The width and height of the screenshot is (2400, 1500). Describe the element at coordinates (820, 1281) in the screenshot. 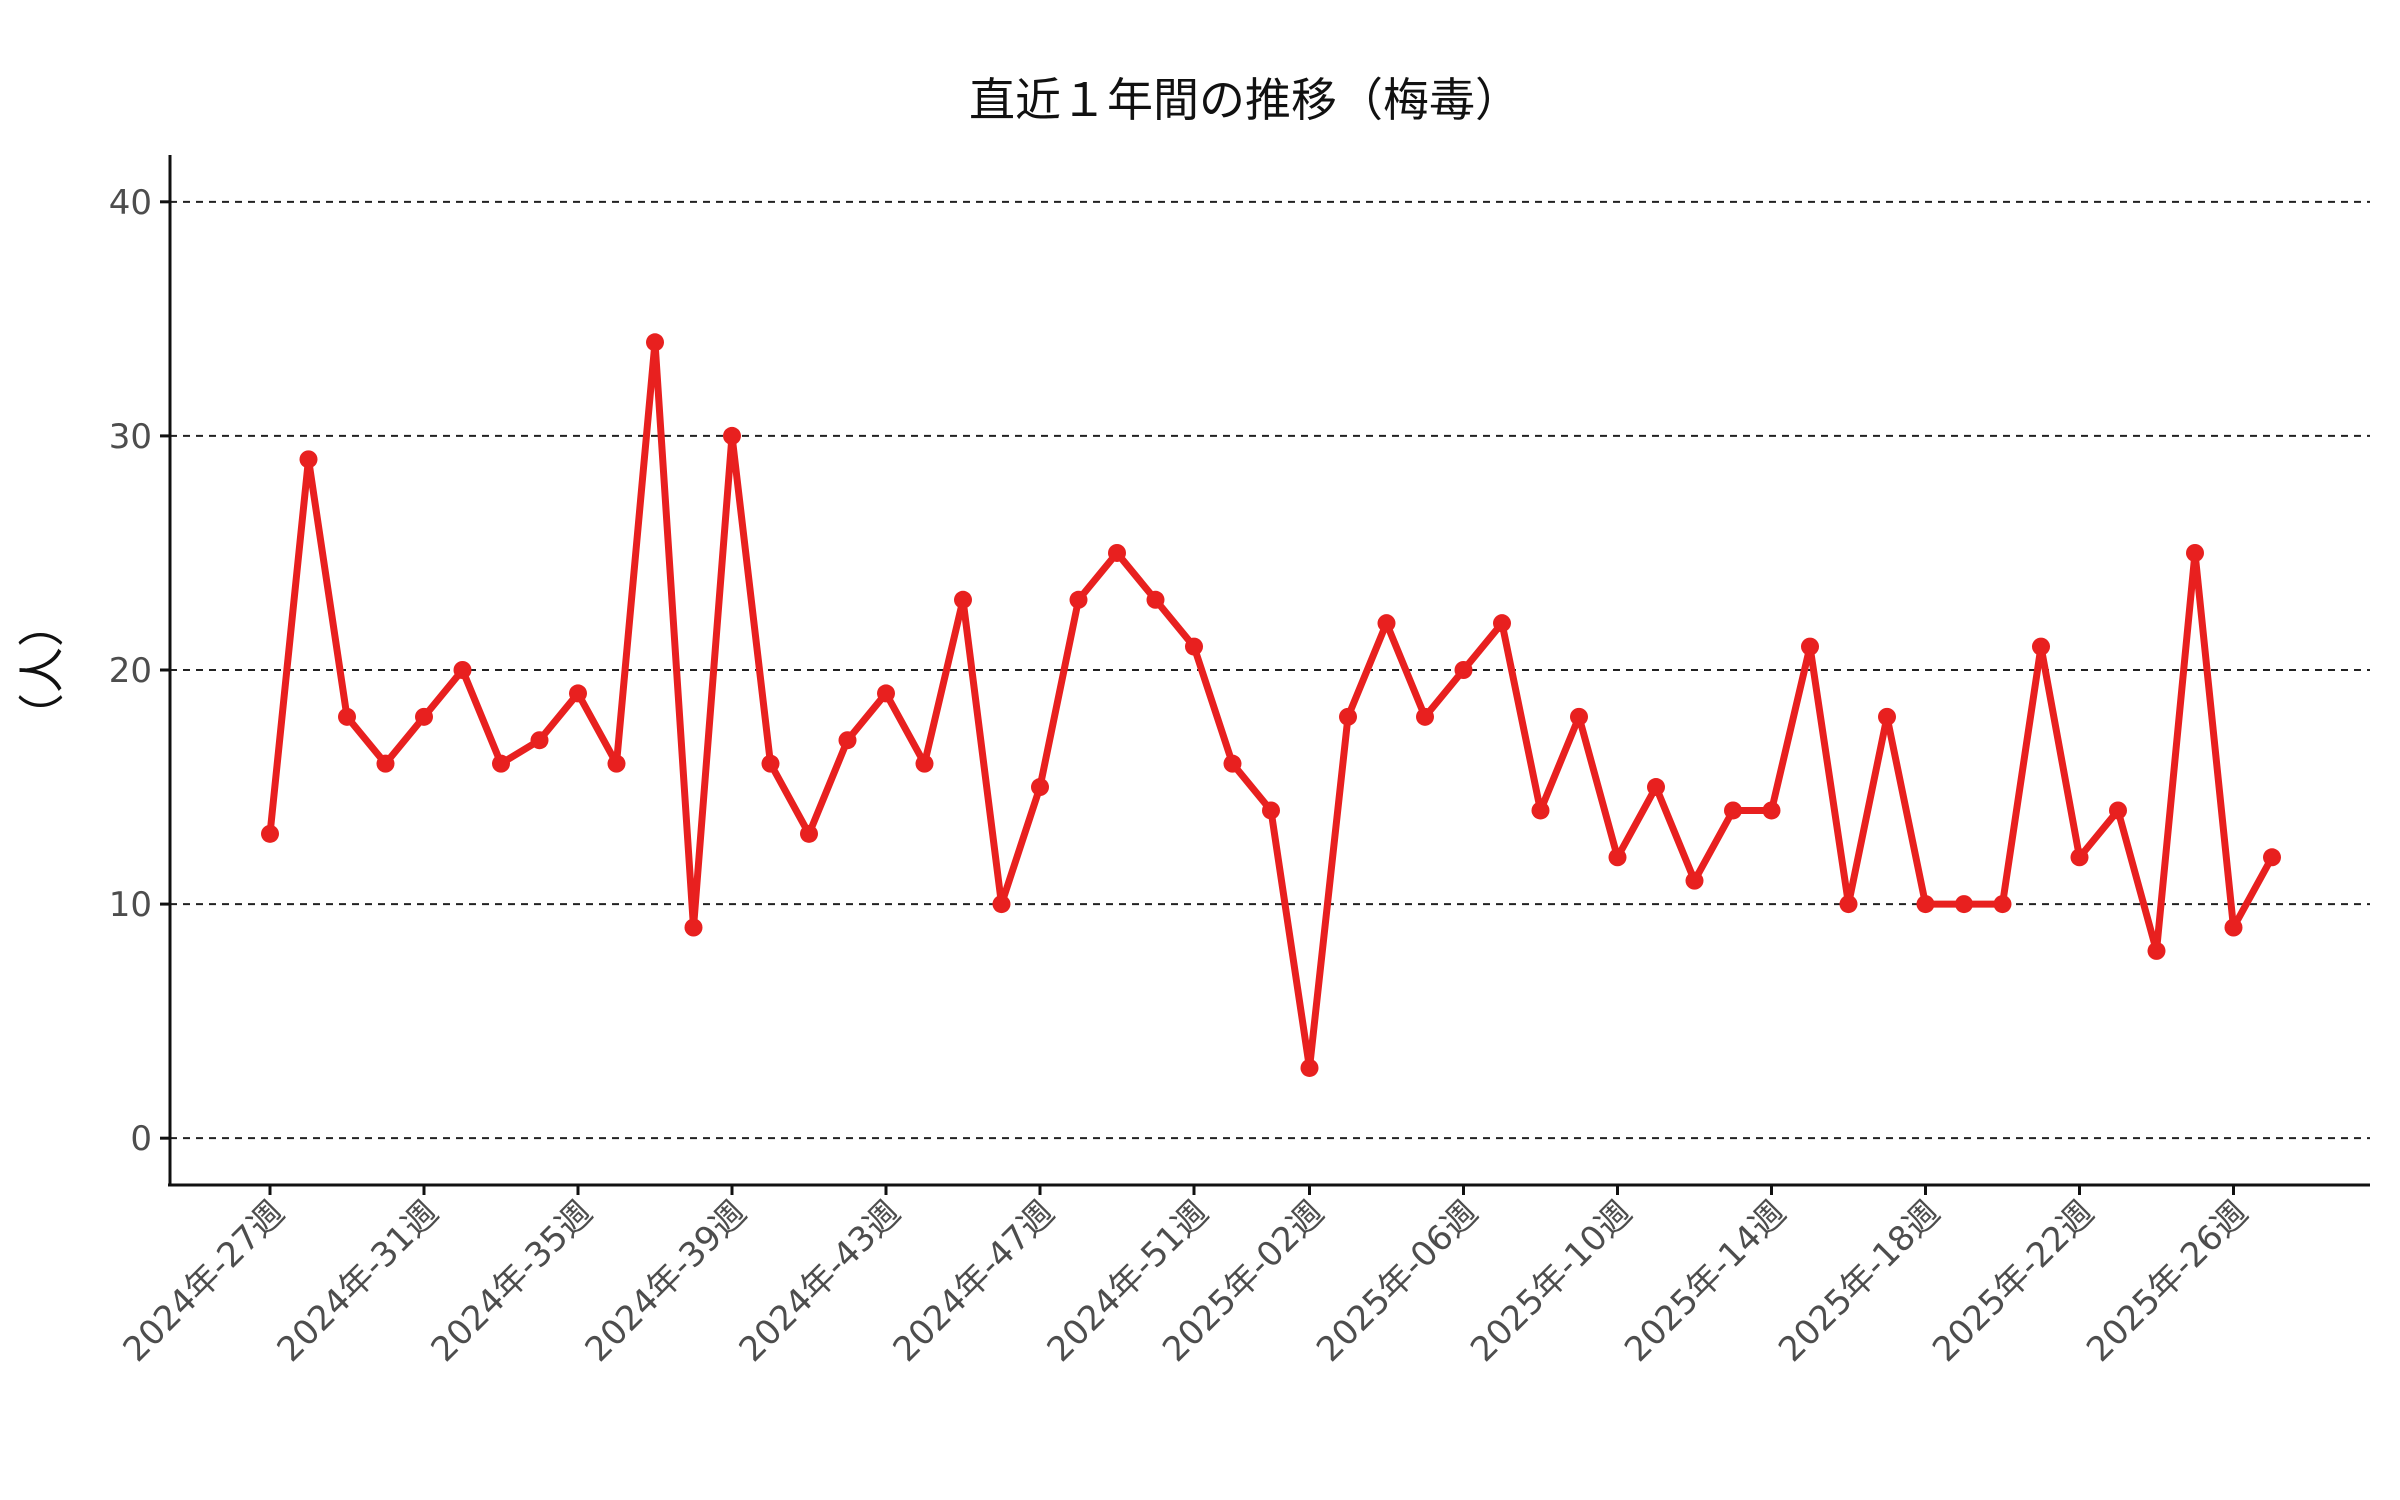

I see `x-tick-label: 2024年-43週` at that location.